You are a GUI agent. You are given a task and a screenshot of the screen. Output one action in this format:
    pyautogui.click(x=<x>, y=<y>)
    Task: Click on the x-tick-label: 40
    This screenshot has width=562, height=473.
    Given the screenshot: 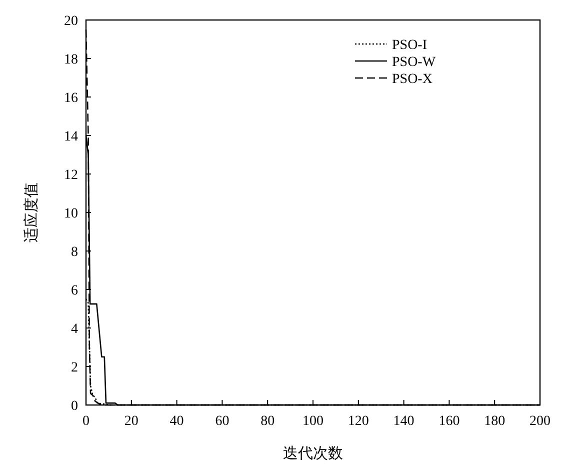 What is the action you would take?
    pyautogui.click(x=177, y=421)
    